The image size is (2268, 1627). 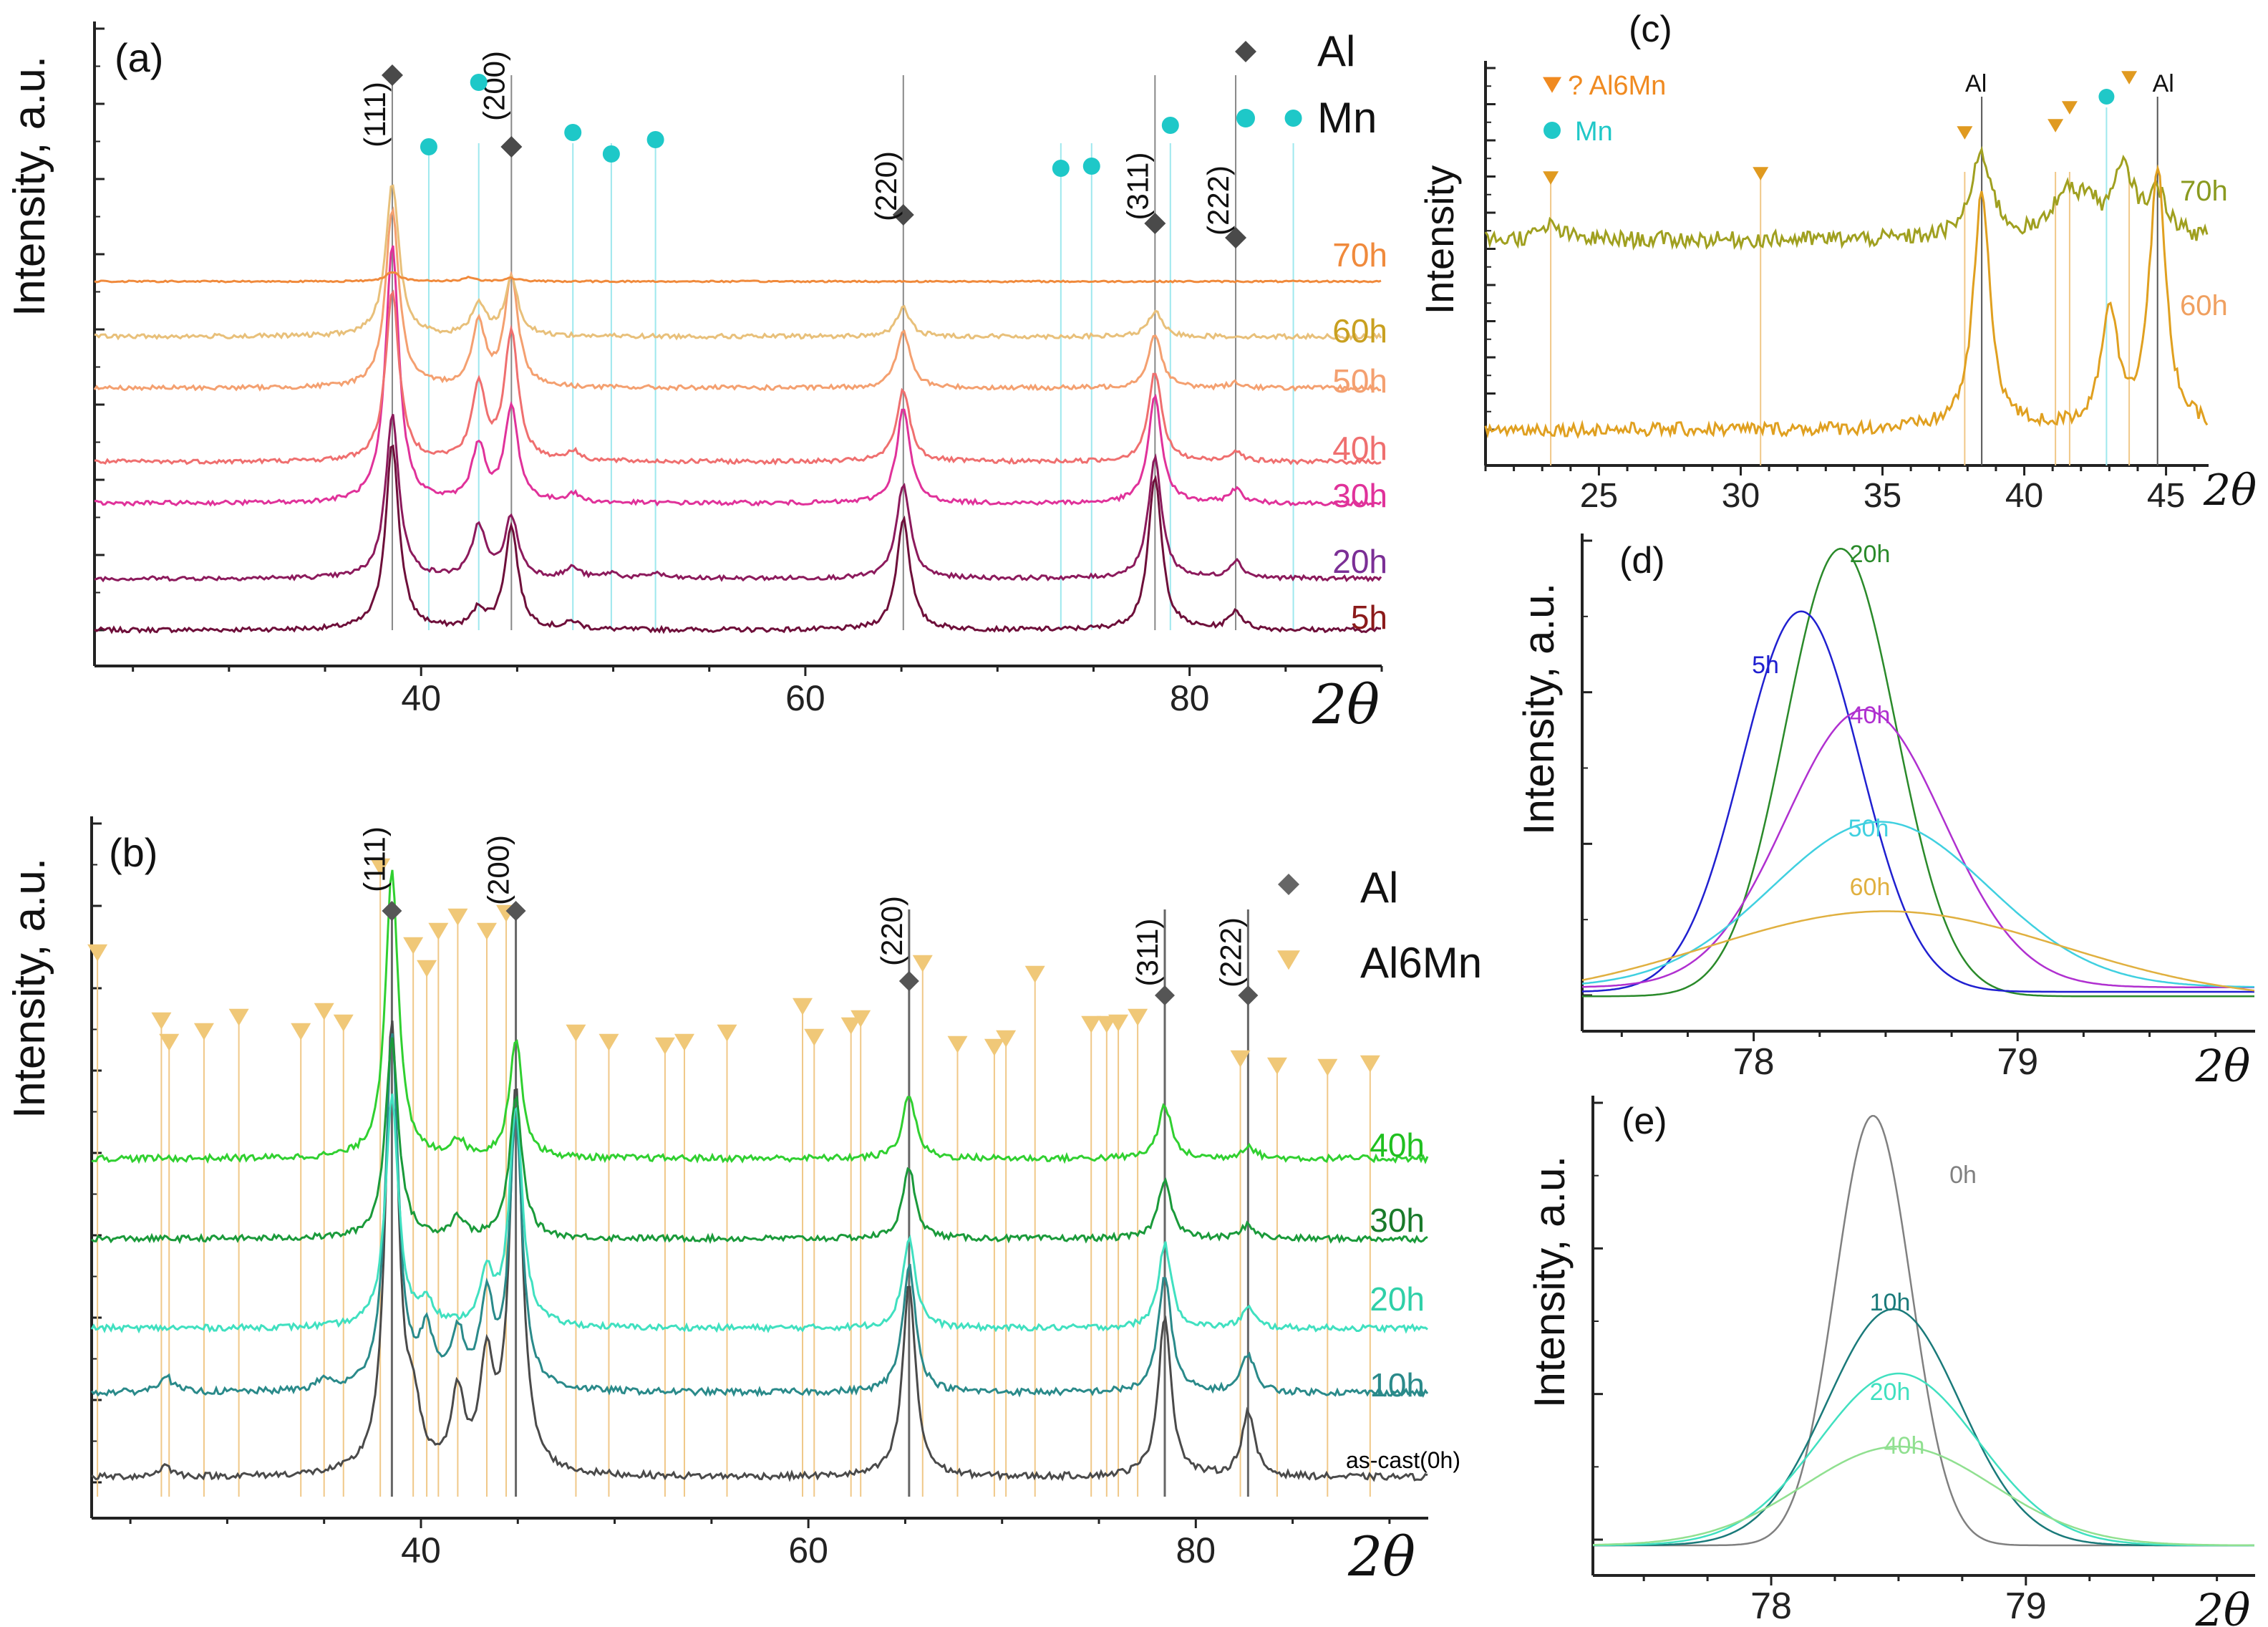 I want to click on series-label: as-cast(0h), so click(x=1403, y=1460).